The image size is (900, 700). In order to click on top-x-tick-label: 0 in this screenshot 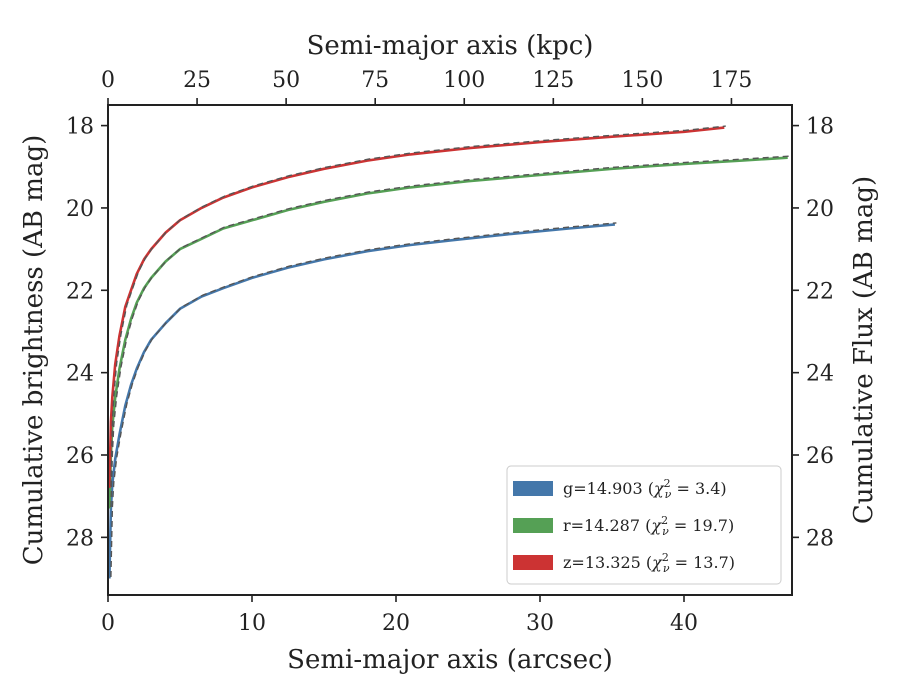, I will do `click(108, 80)`.